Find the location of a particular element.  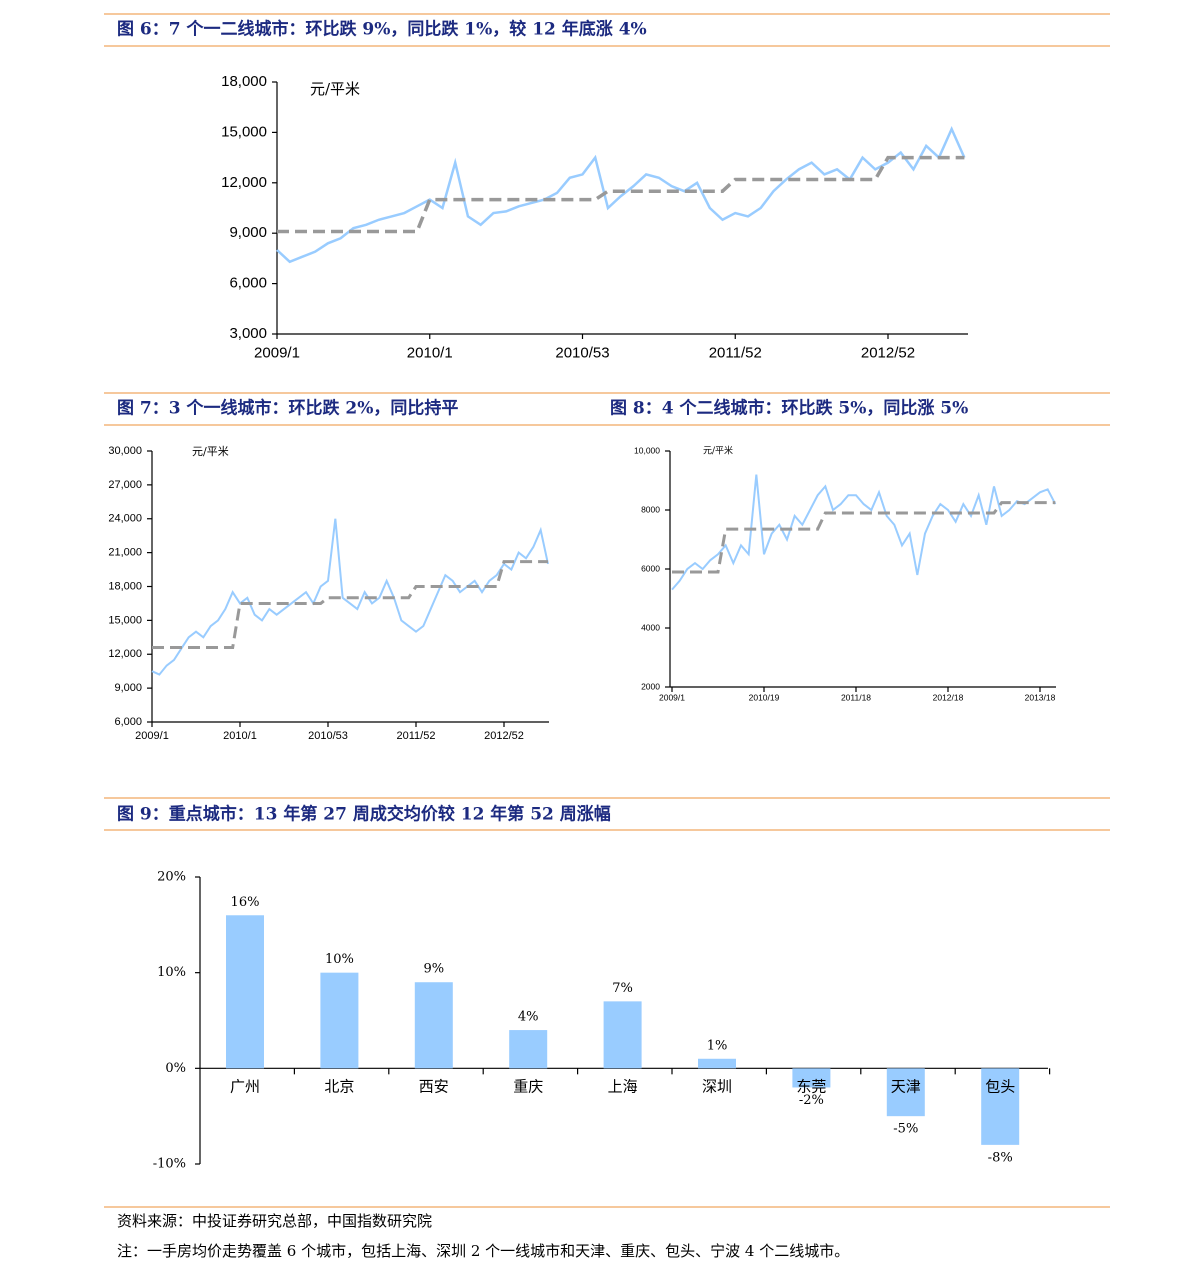

source: 资料来源：中投证券研究总部，中国指数研究院 is located at coordinates (274, 1221).